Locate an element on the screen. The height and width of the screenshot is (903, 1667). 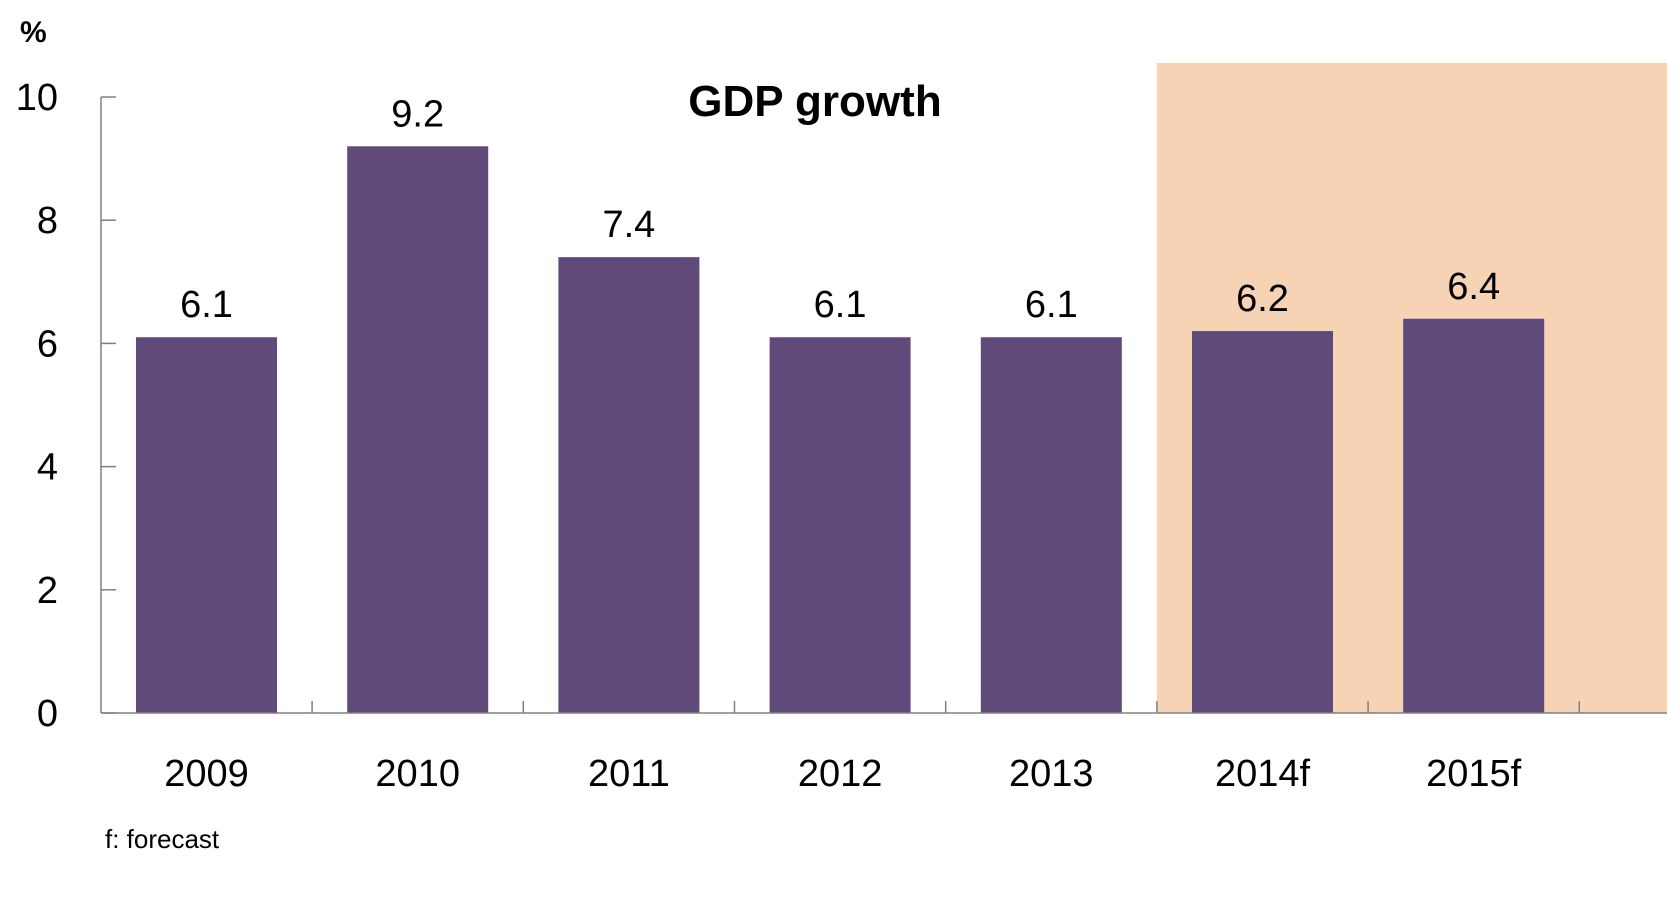
chart-title: GDP growth is located at coordinates (814, 101).